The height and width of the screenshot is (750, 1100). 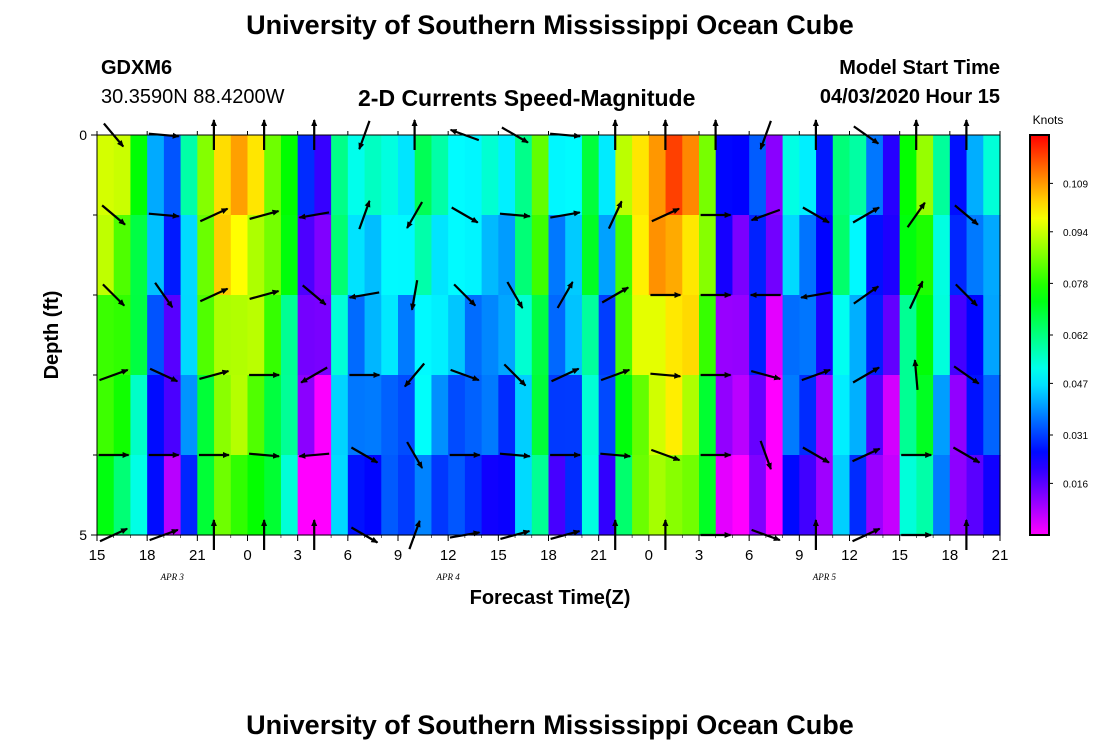 What do you see at coordinates (172, 577) in the screenshot?
I see `date-label: APR 3` at bounding box center [172, 577].